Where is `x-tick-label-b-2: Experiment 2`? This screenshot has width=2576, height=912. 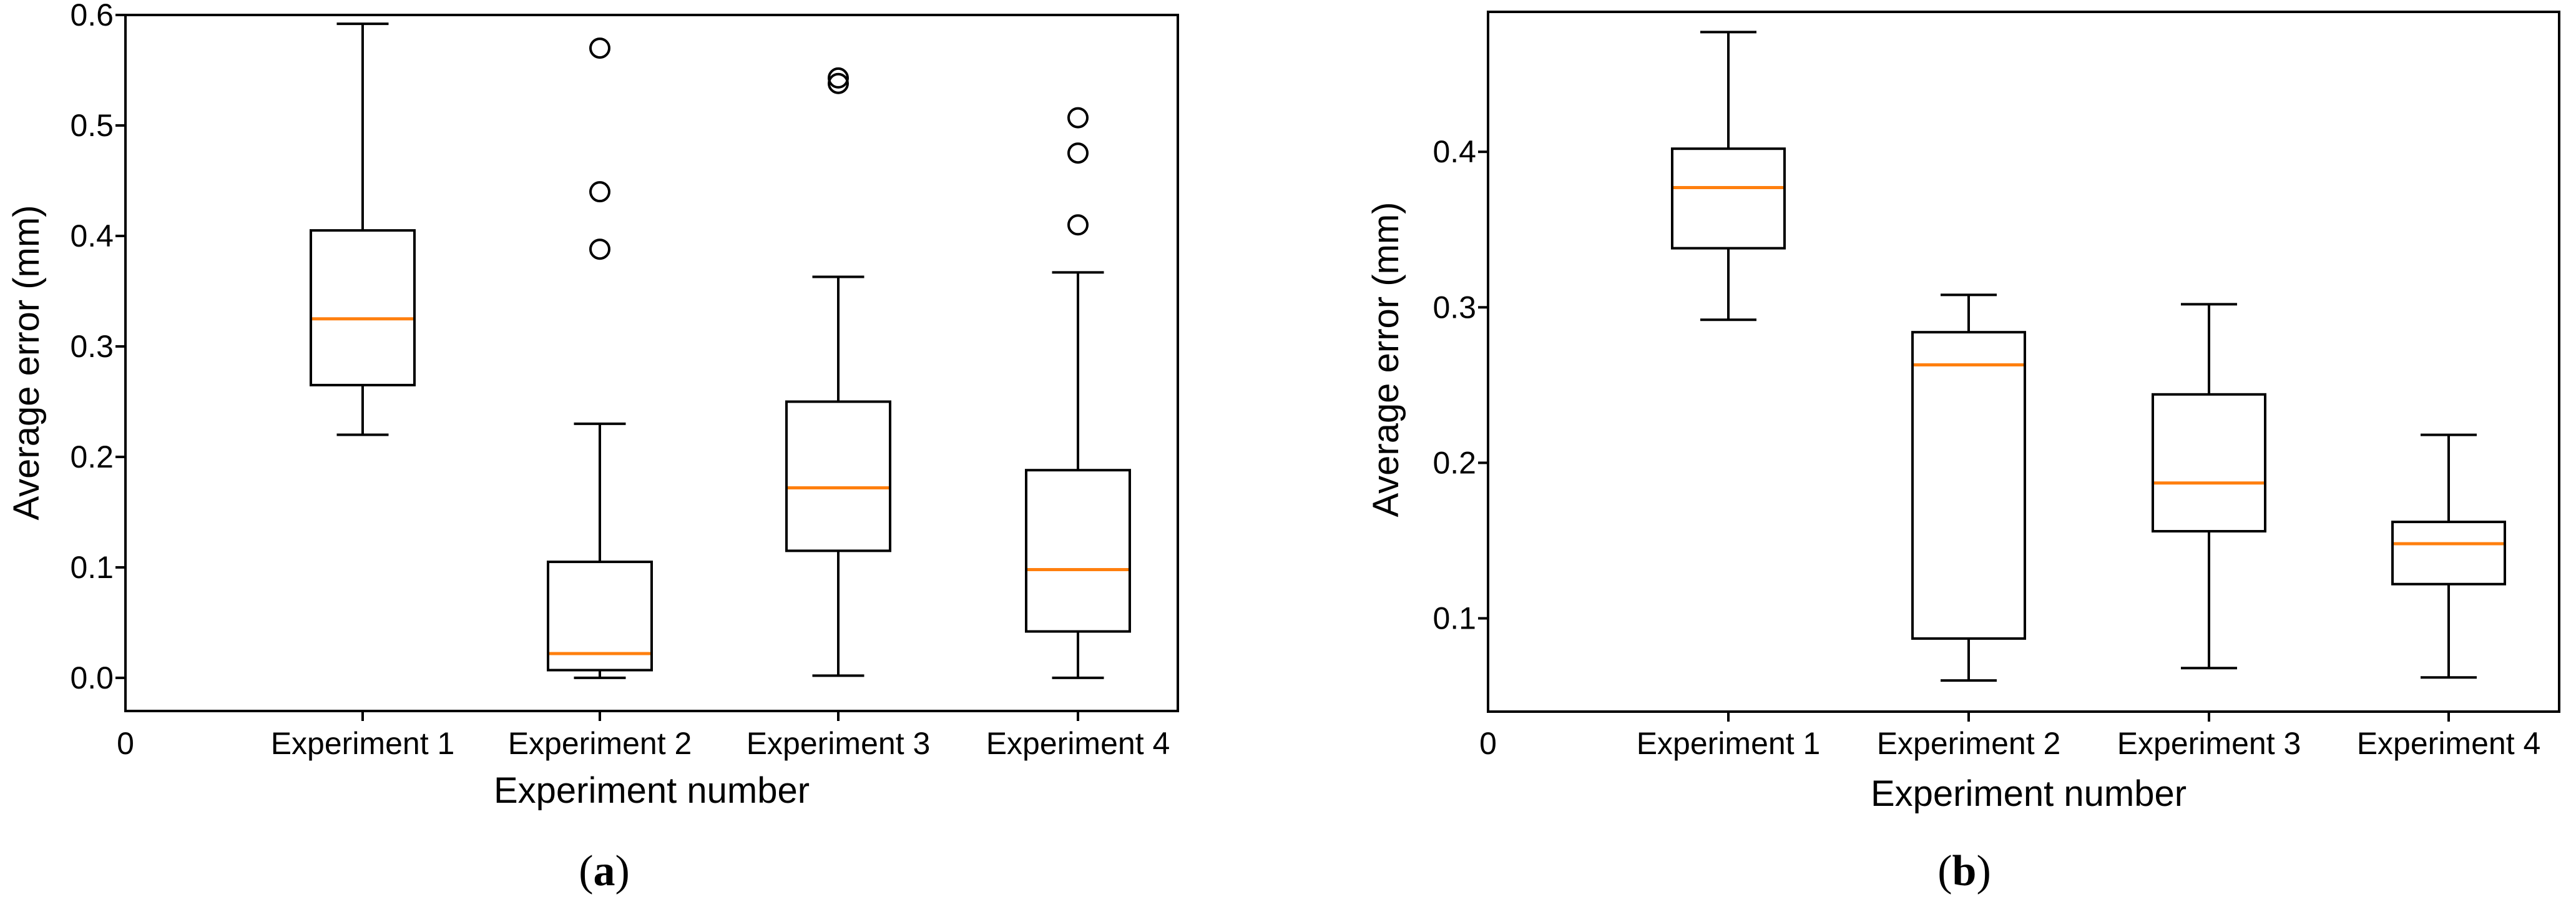
x-tick-label-b-2: Experiment 2 is located at coordinates (1969, 743).